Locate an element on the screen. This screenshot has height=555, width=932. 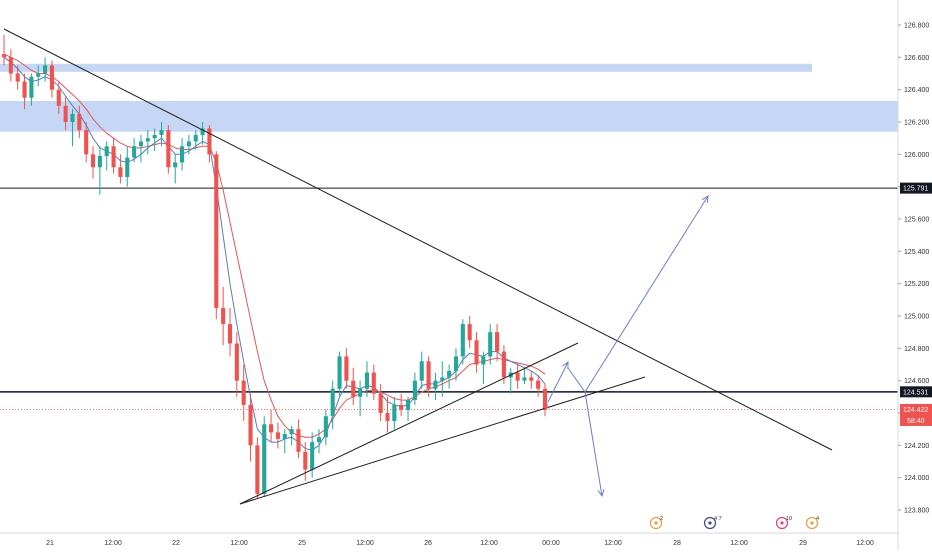
event-marker-28b: 4 7 is located at coordinates (712, 523).